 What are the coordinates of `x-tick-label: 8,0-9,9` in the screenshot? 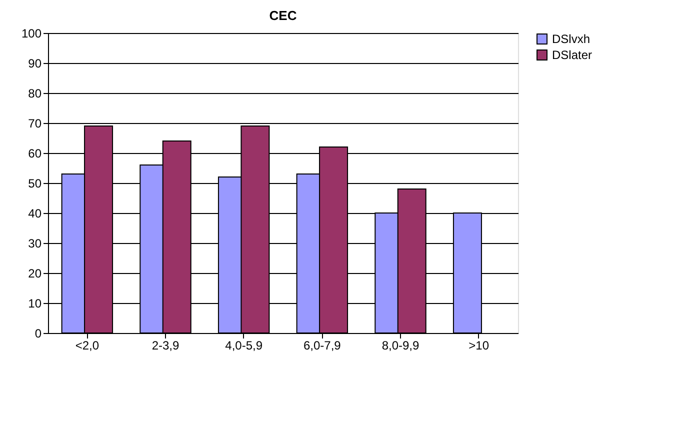 It's located at (401, 345).